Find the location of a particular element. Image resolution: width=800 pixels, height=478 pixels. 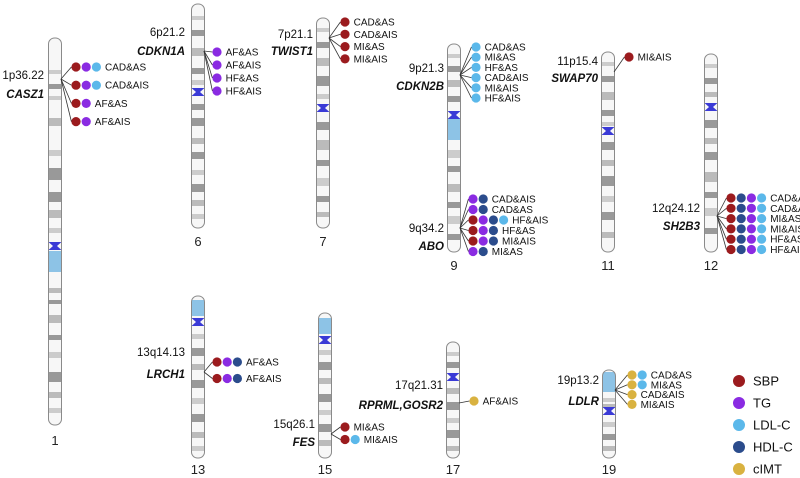

chromosome-7: 7 is located at coordinates (323, 133).